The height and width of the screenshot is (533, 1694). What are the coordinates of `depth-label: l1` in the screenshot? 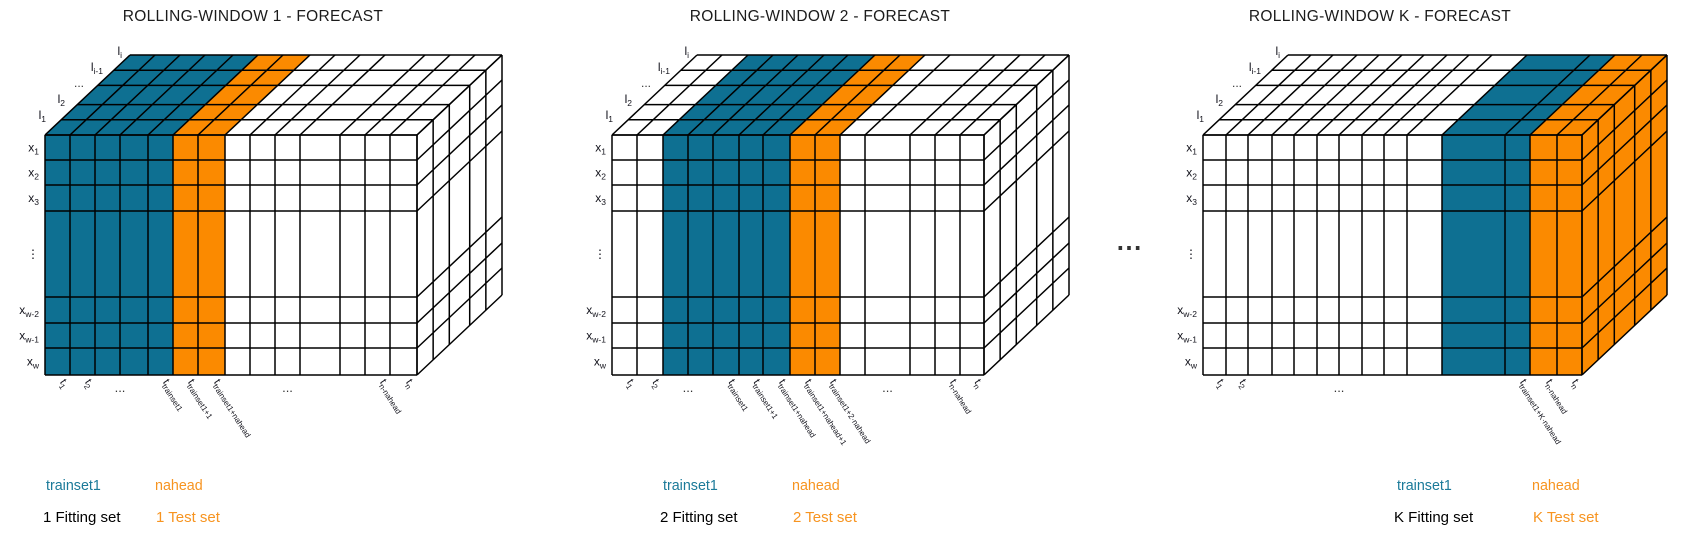 It's located at (1201, 116).